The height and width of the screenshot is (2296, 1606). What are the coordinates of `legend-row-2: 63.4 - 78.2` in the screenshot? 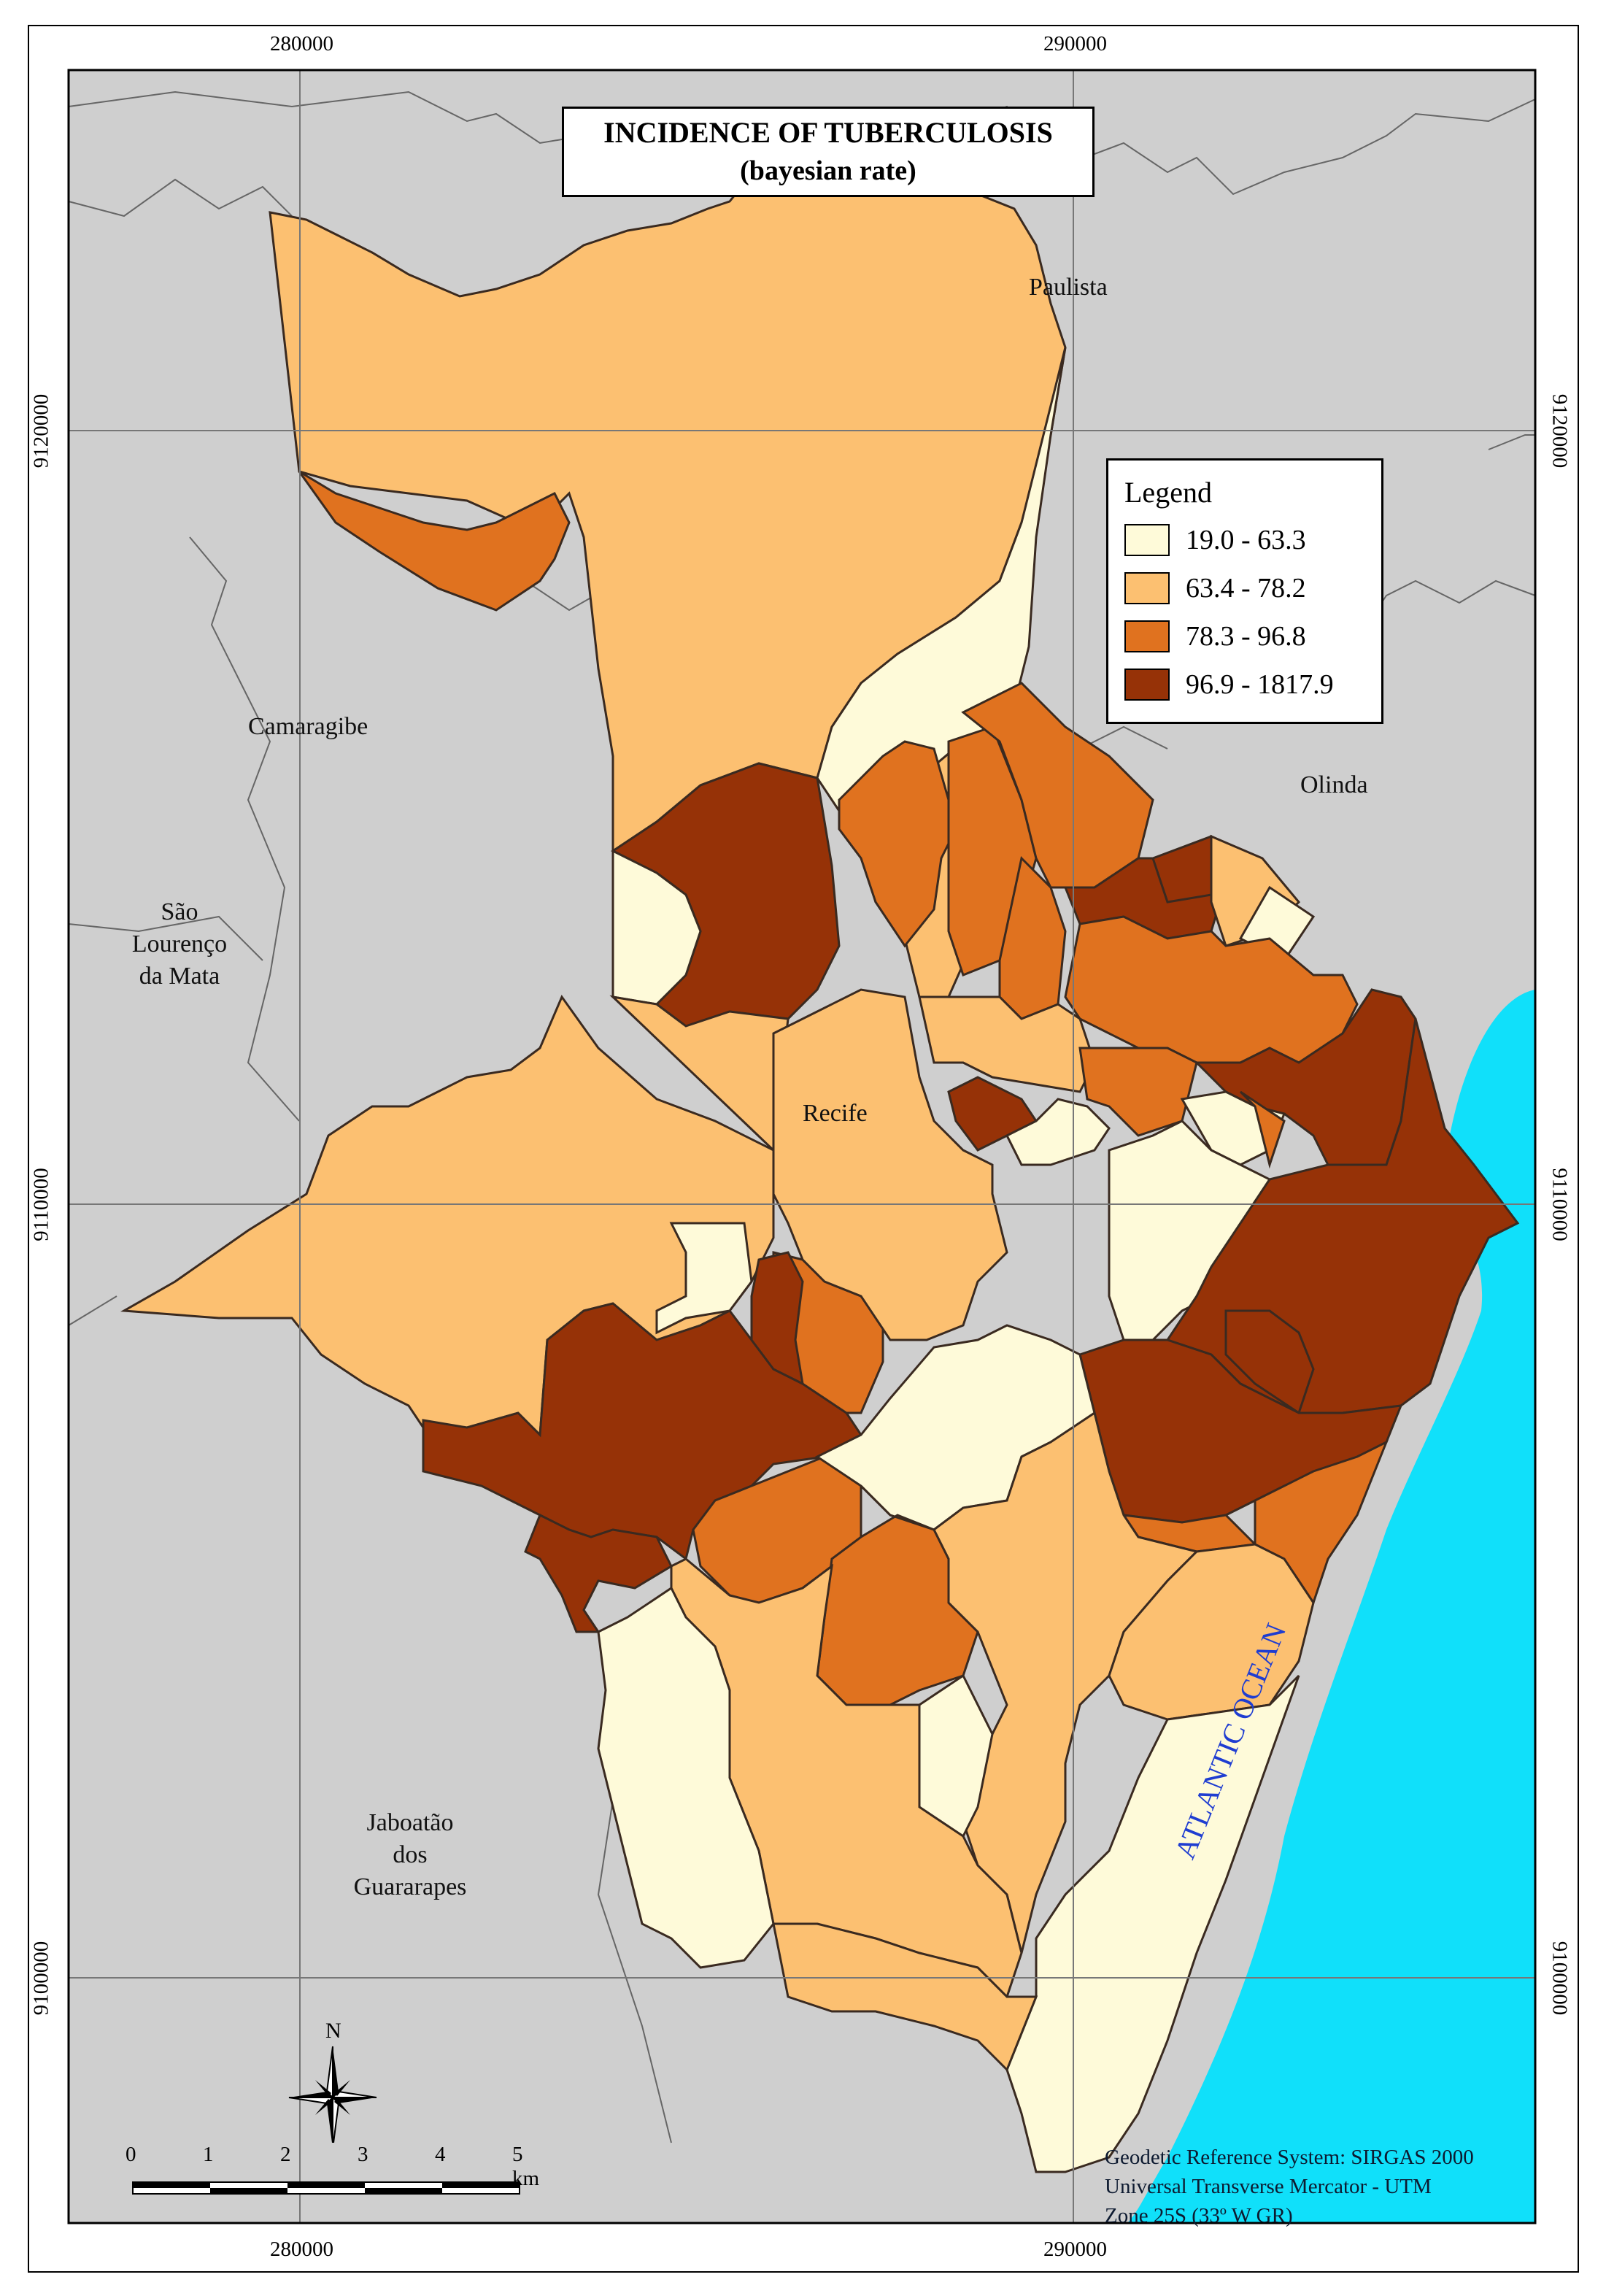 It's located at (1215, 588).